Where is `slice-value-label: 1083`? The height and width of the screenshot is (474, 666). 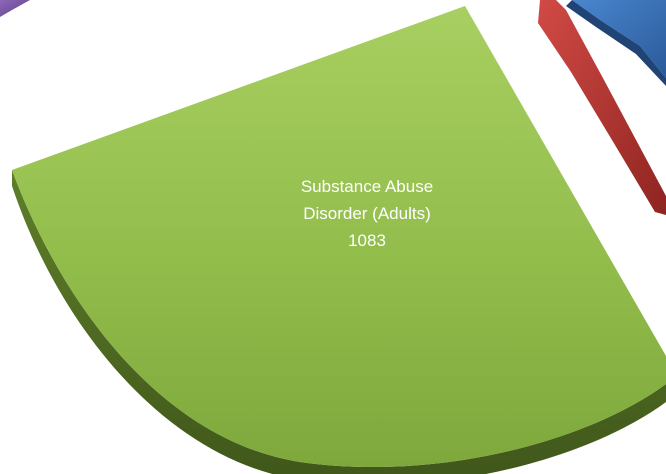
slice-value-label: 1083 is located at coordinates (367, 240).